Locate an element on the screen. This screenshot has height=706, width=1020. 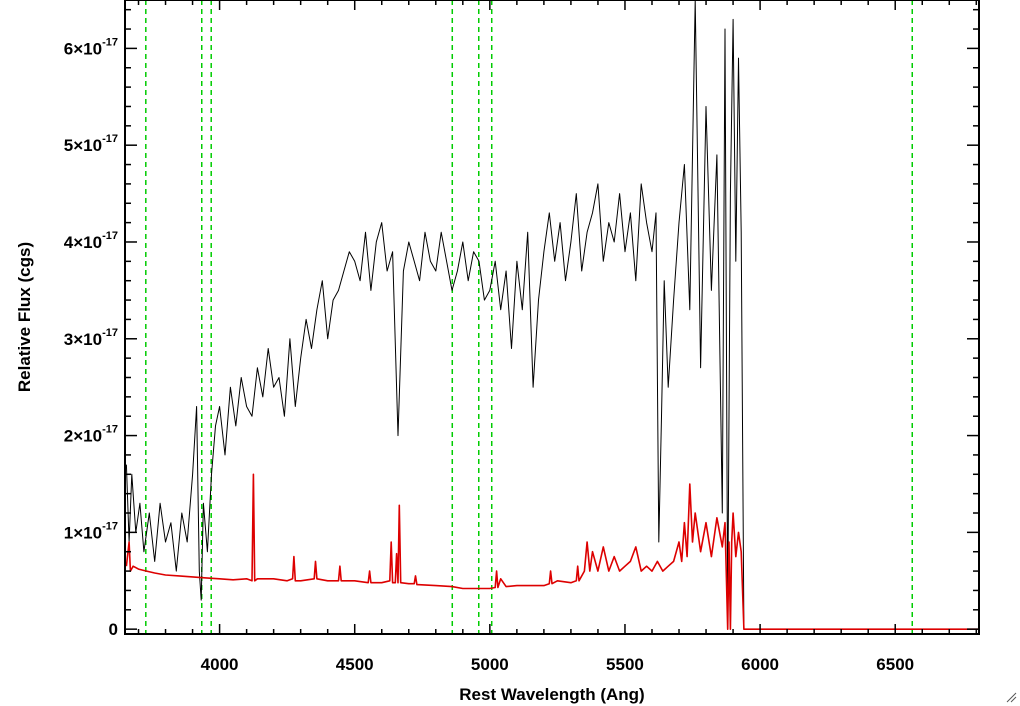
x-tick-label: 4500 is located at coordinates (355, 664).